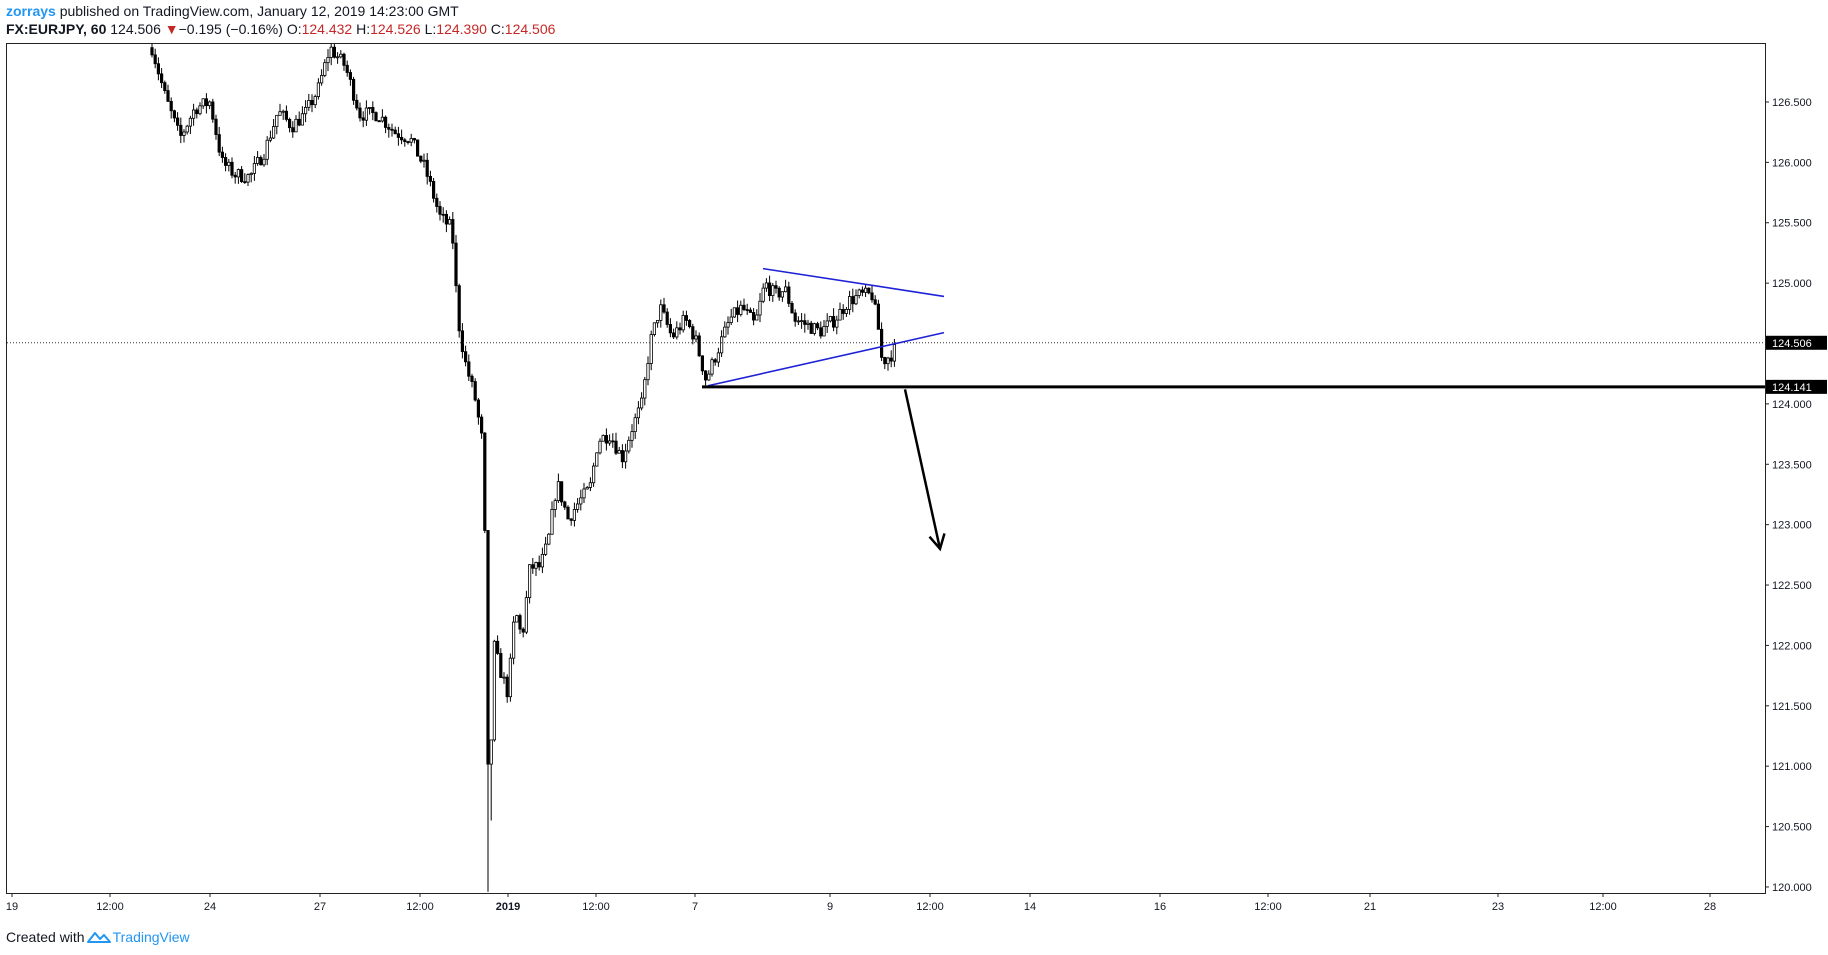 The image size is (1828, 955). Describe the element at coordinates (1792, 828) in the screenshot. I see `price-tick-label: 120.500` at that location.